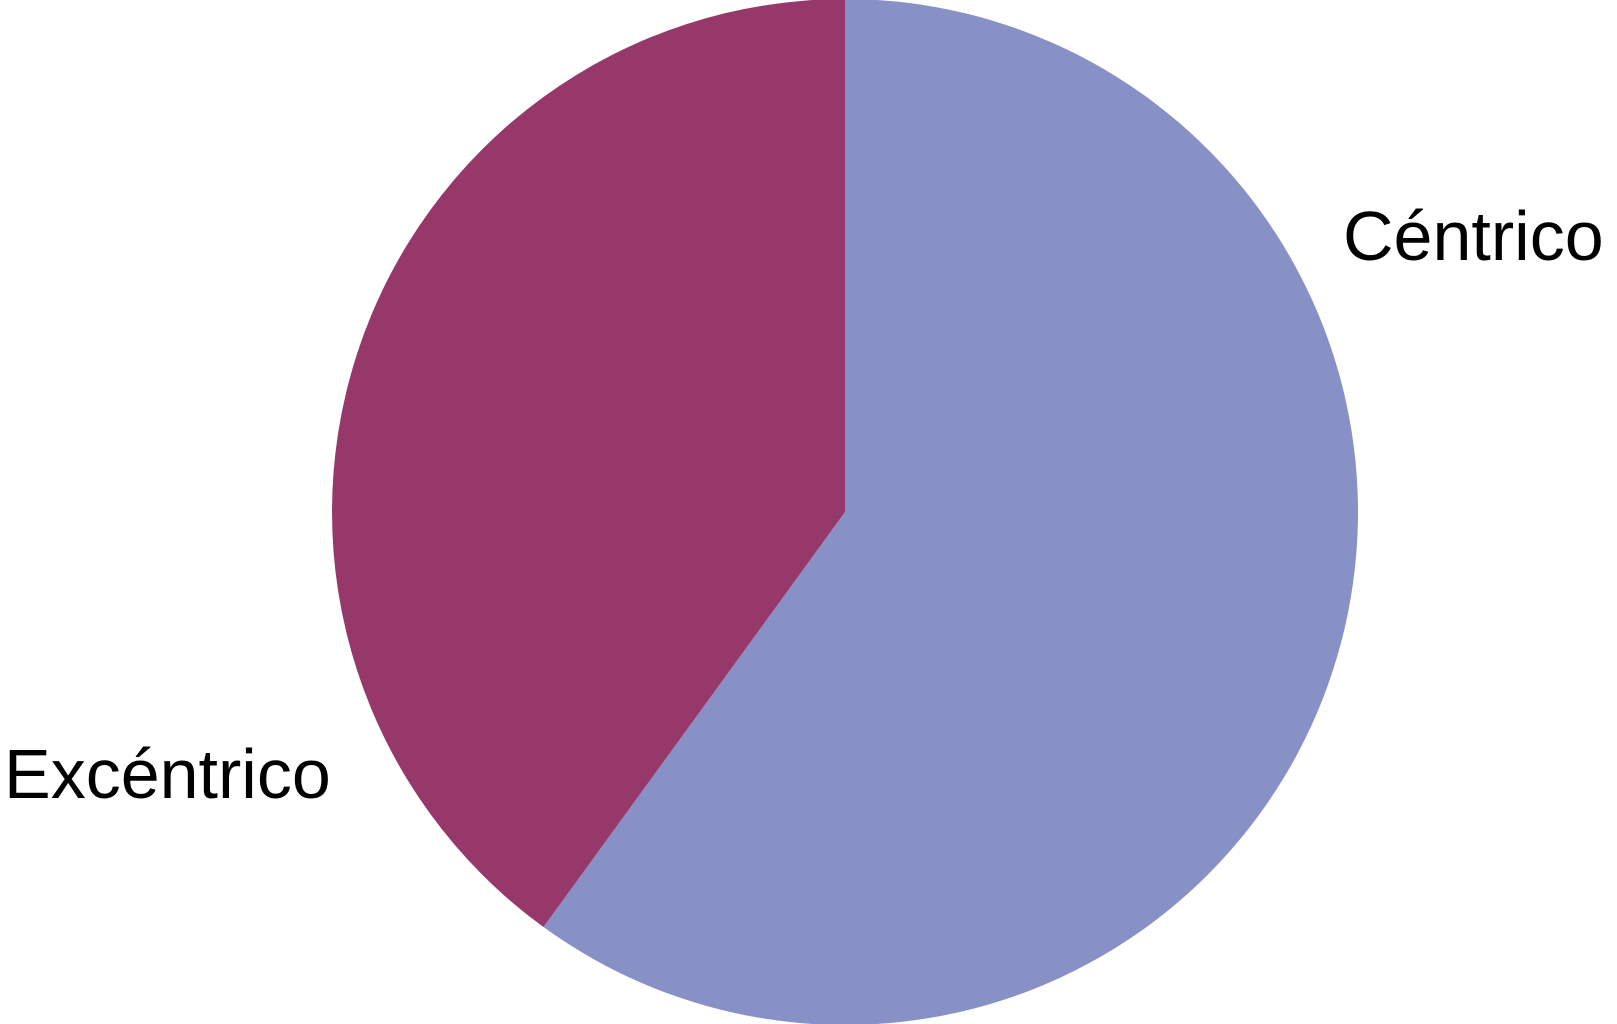  What do you see at coordinates (167, 774) in the screenshot?
I see `slice-label-excentrico: Excéntrico` at bounding box center [167, 774].